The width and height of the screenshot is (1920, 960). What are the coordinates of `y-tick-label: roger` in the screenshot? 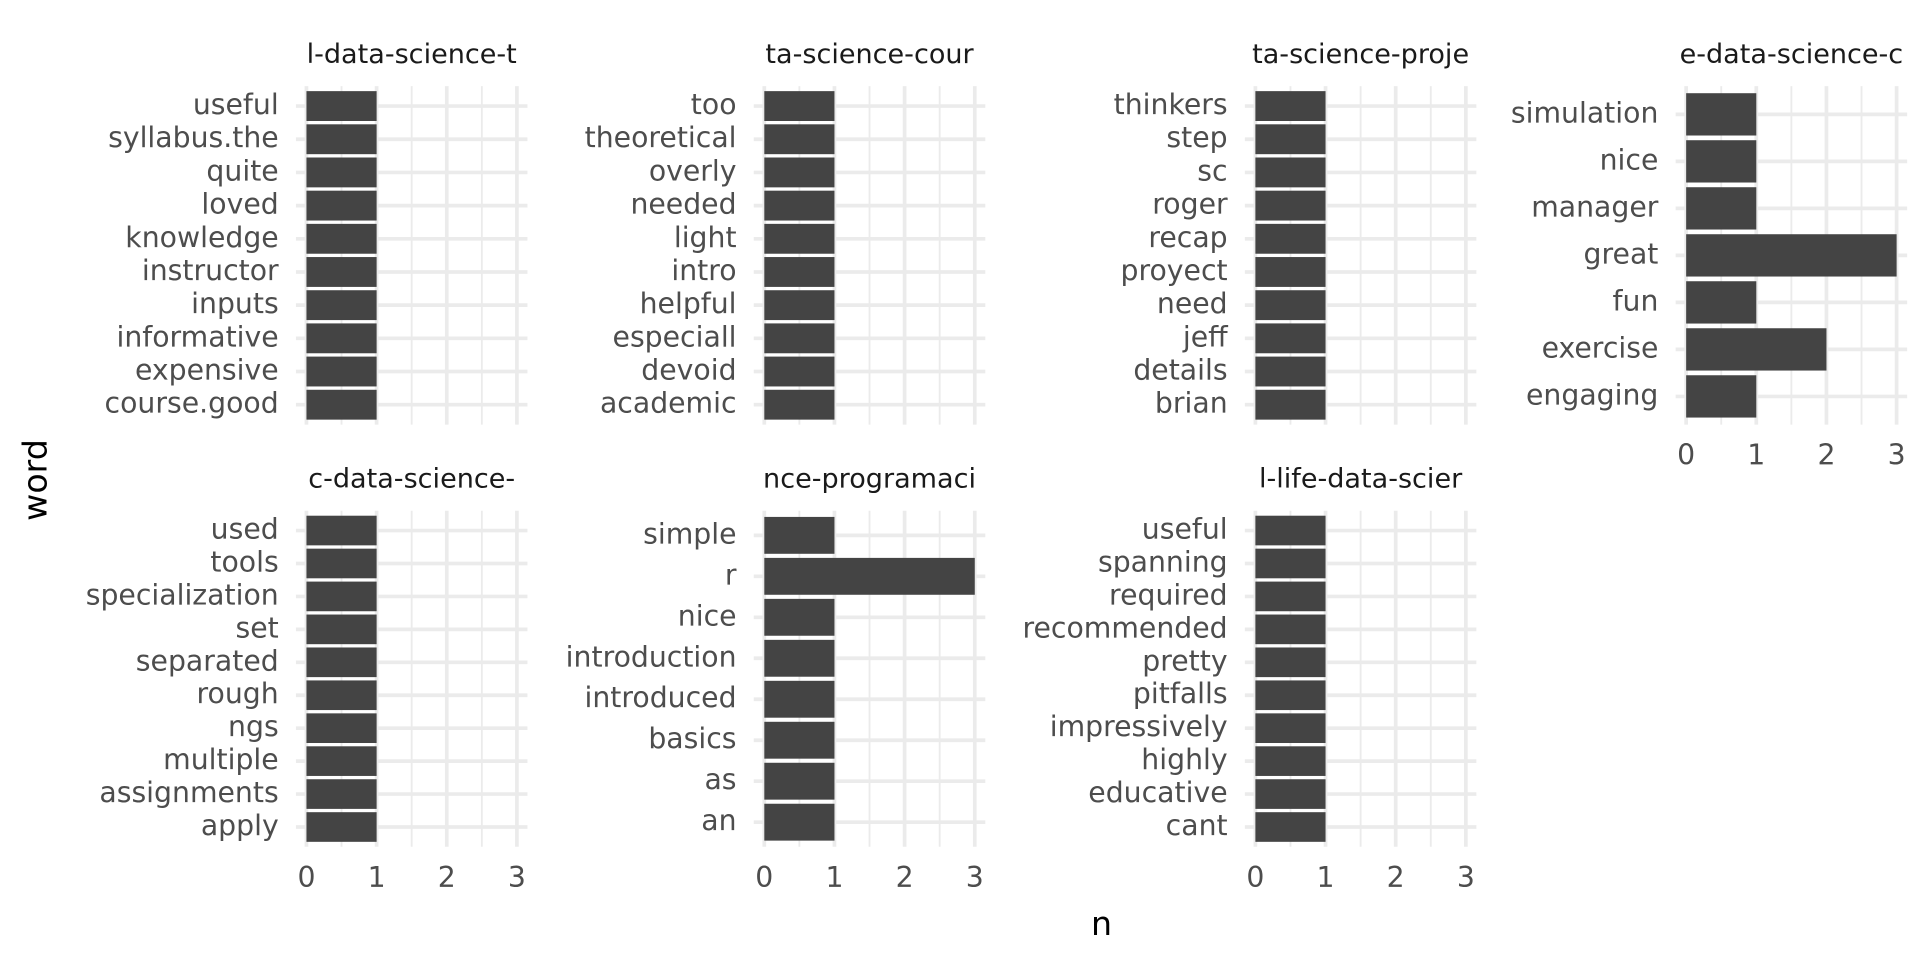 It's located at (1190, 204).